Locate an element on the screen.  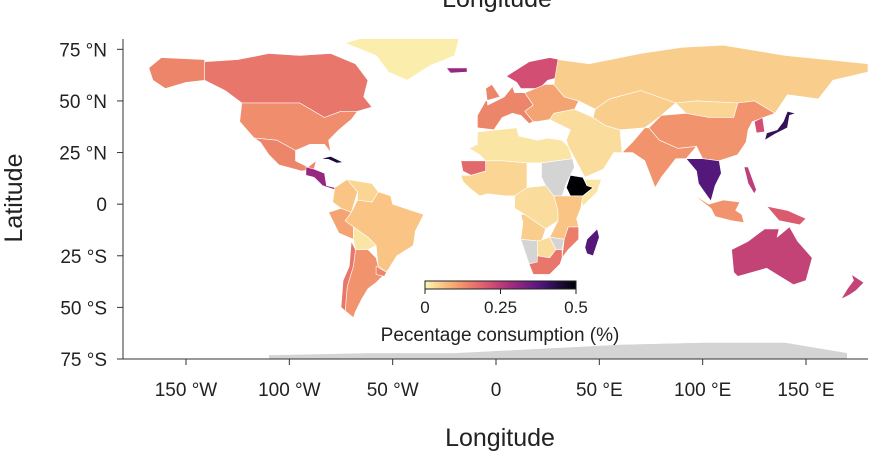
region-uruguay is located at coordinates (381, 271).